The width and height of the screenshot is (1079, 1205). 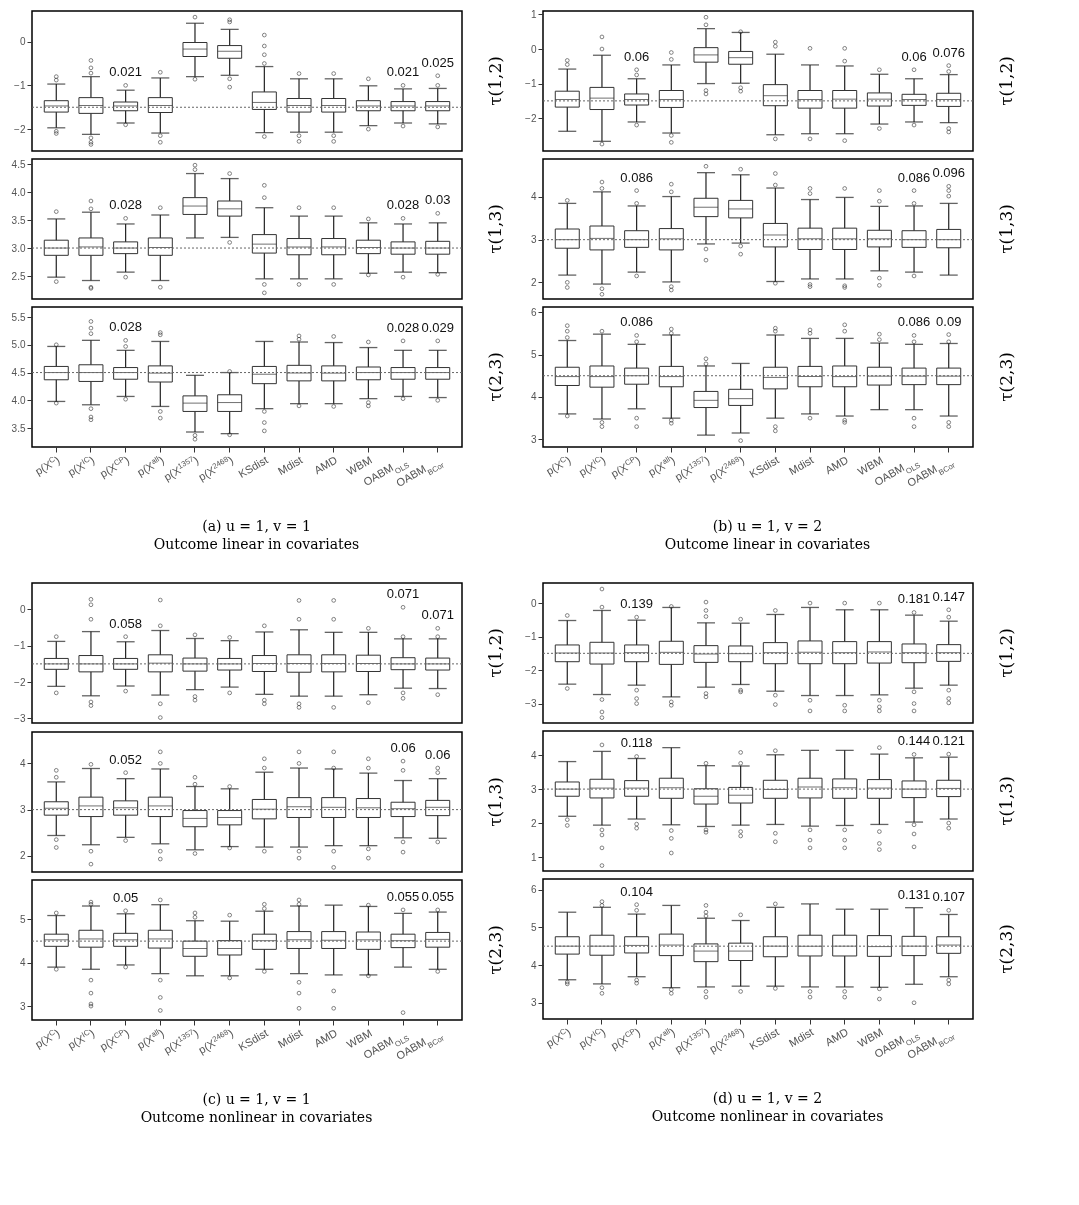 I want to click on text: (d) u = 1, v = 2, so click(x=767, y=1097).